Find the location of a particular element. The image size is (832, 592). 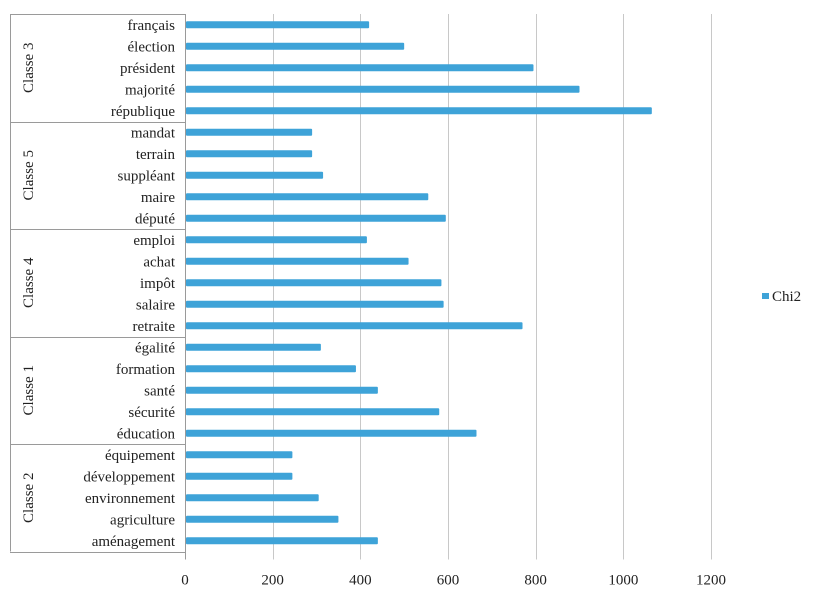

category-label: équipement is located at coordinates (140, 456).